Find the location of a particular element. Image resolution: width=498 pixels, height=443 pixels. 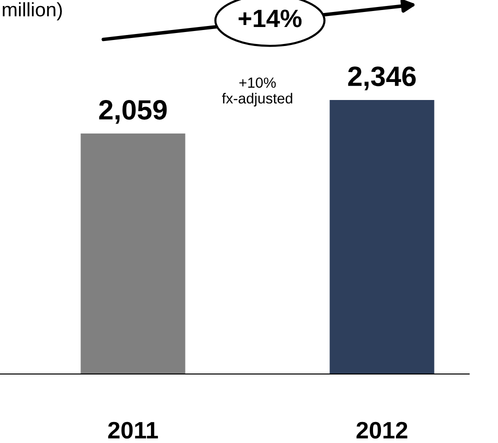

text: +14% is located at coordinates (270, 19).